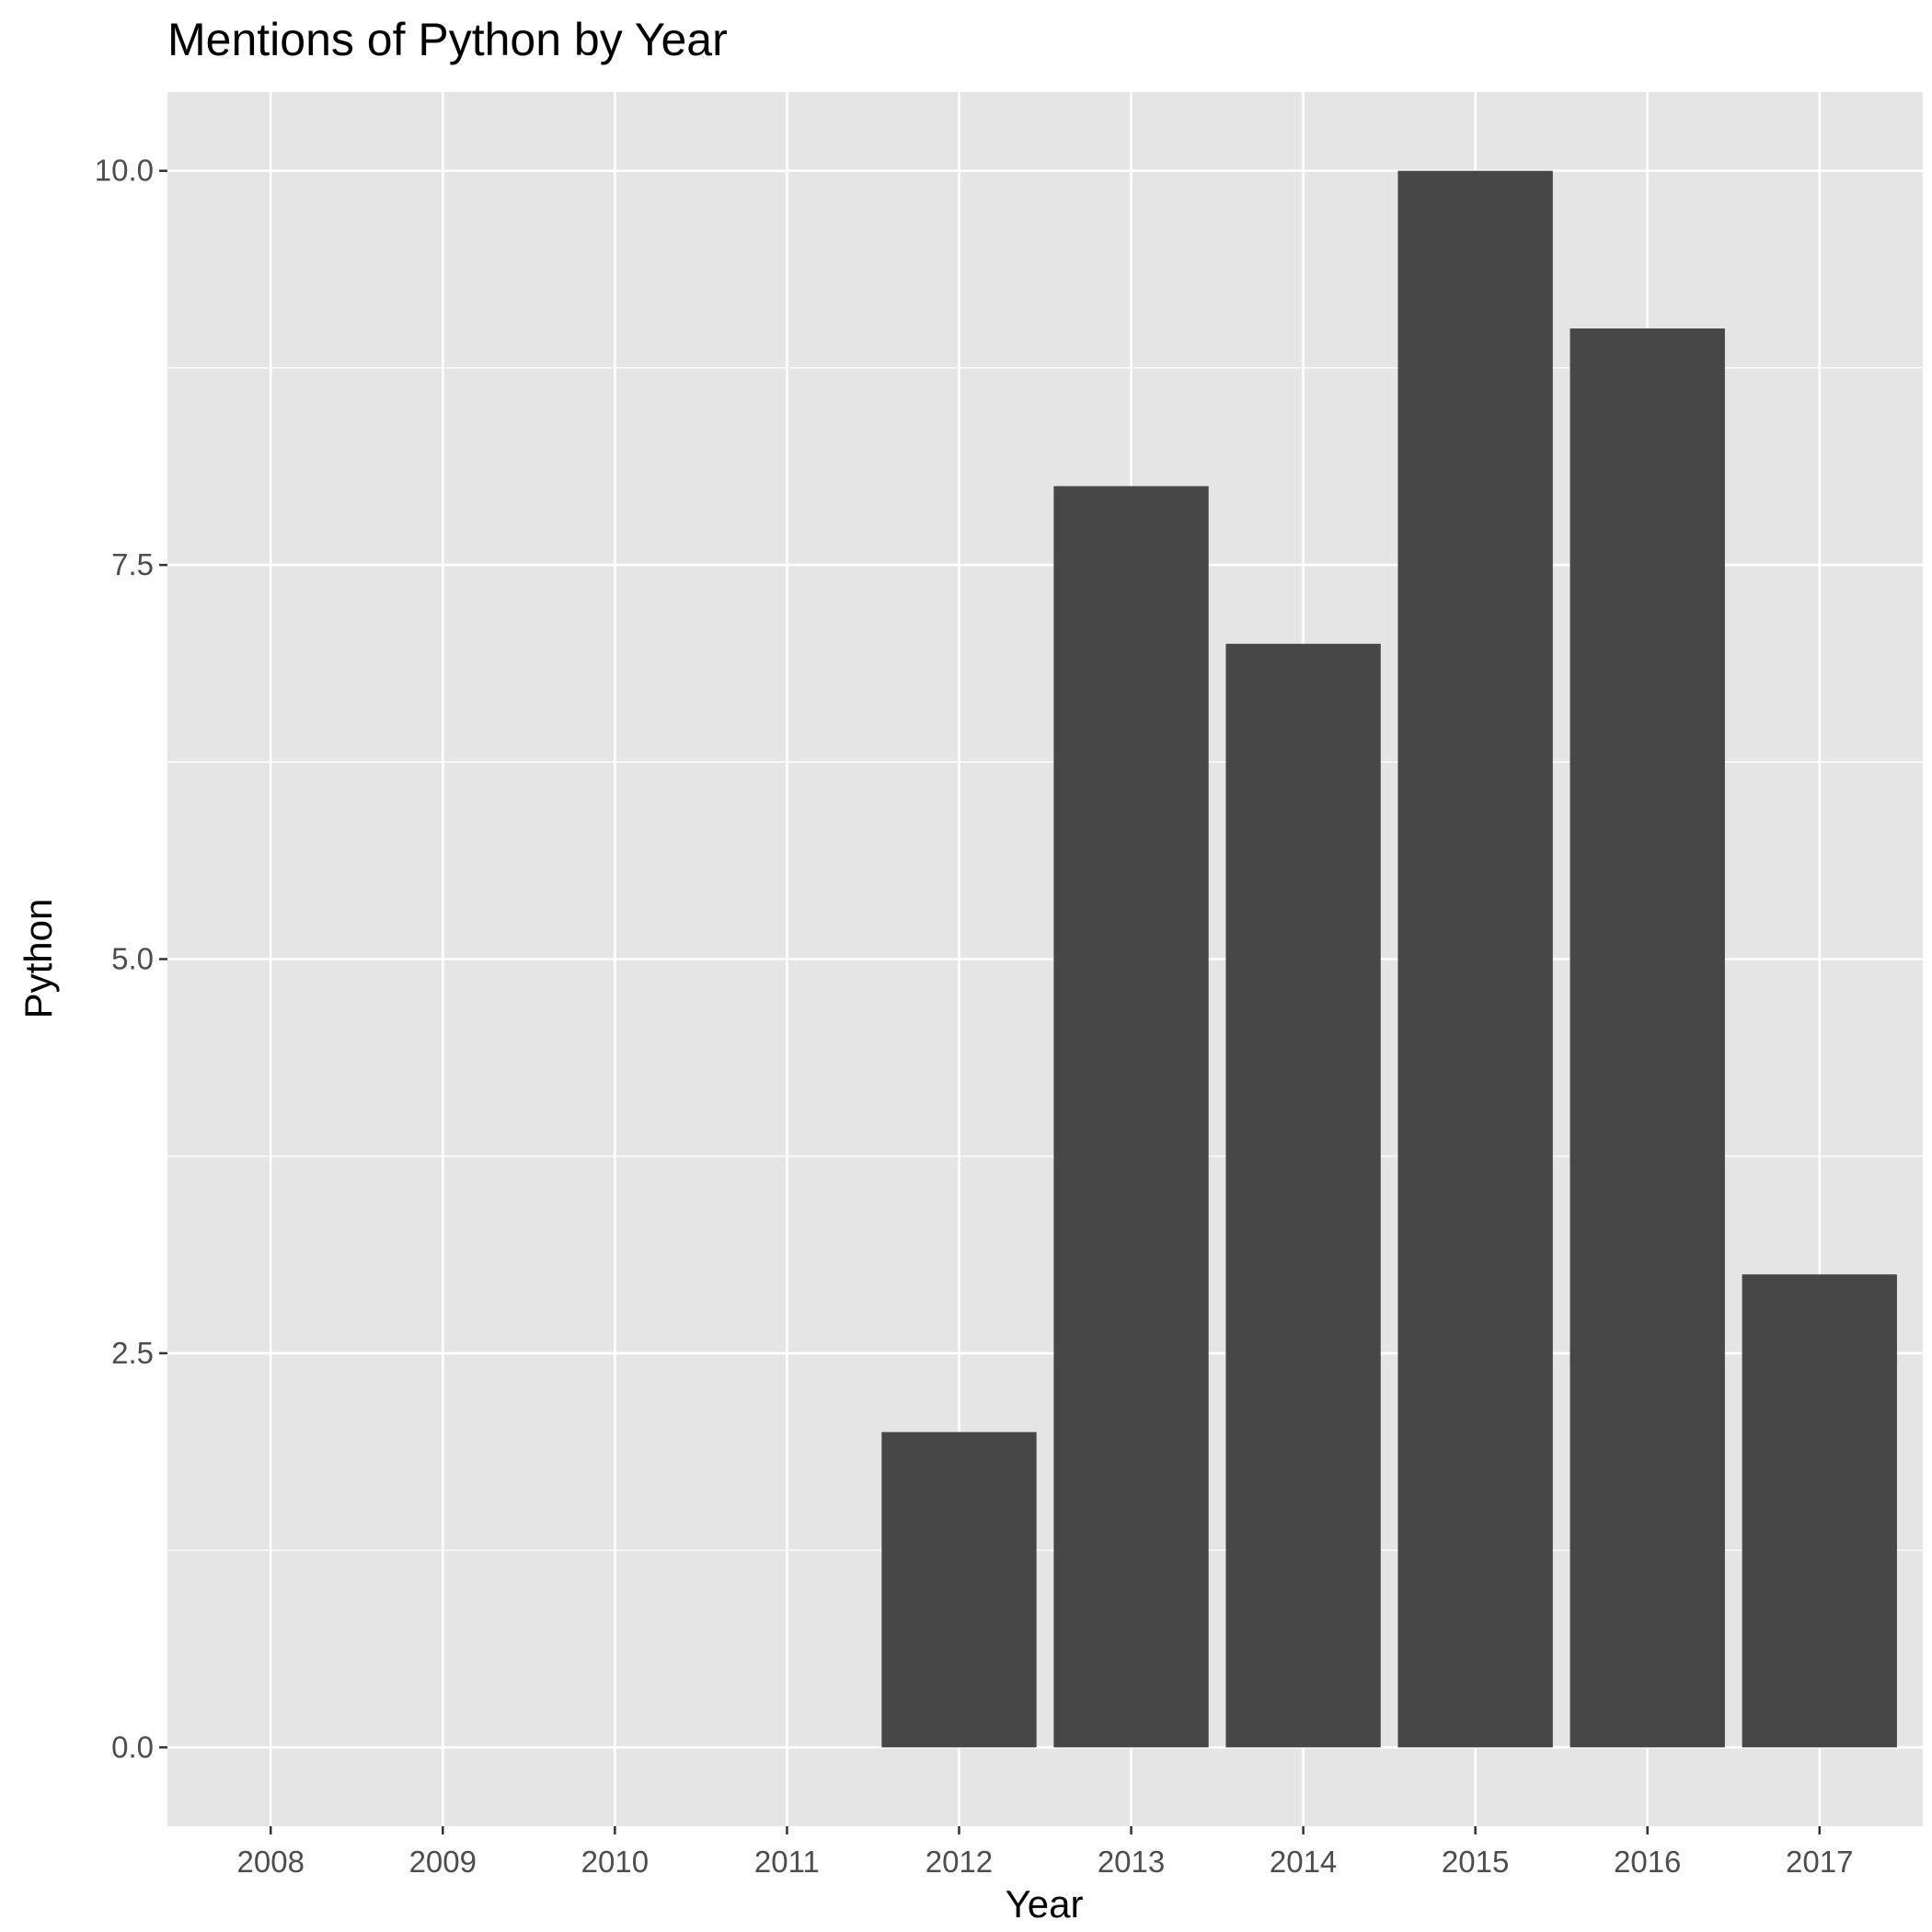  I want to click on x-tick-label: 2010, so click(615, 1862).